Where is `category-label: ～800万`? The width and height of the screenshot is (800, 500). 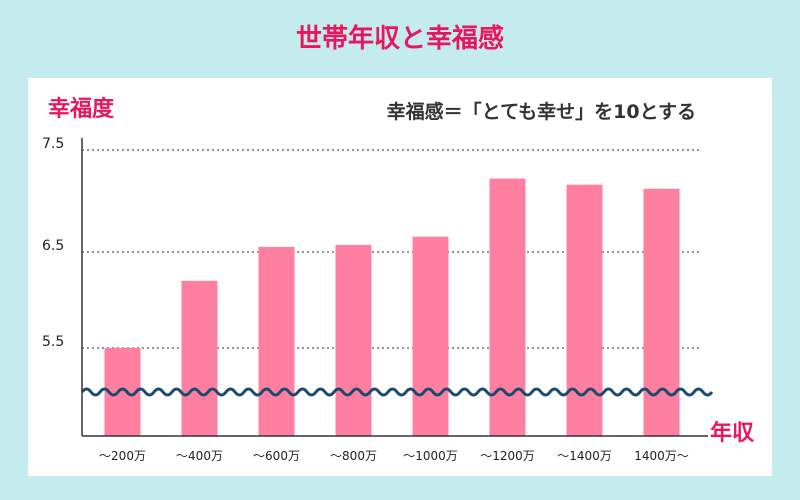
category-label: ～800万 is located at coordinates (353, 456).